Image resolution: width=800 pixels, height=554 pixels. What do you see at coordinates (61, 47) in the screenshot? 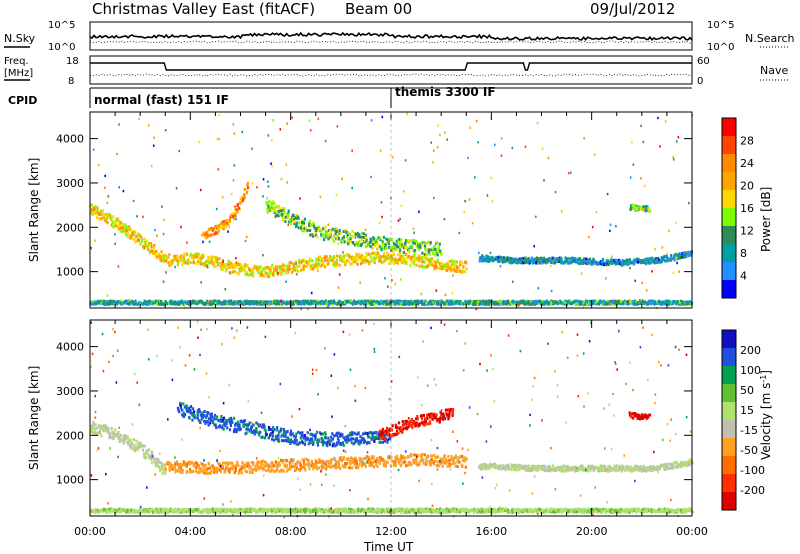
I see `nsky-tick-low: 10^0` at bounding box center [61, 47].